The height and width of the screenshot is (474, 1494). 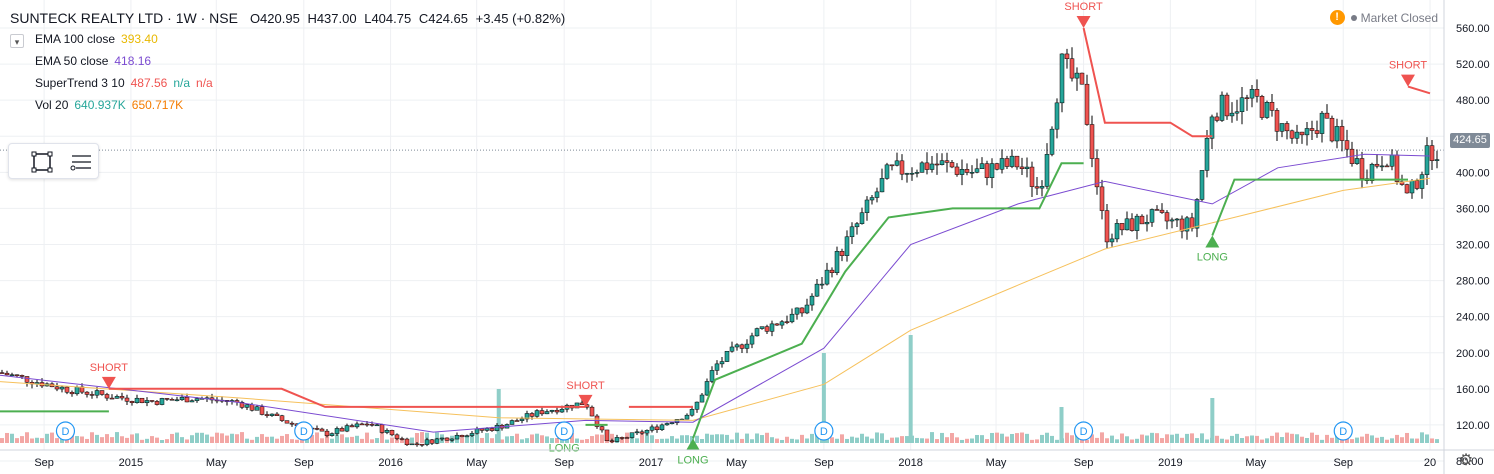 I want to click on symbol-title: SUNTECK REALTY LTD · 1W · NSE, so click(x=124, y=18).